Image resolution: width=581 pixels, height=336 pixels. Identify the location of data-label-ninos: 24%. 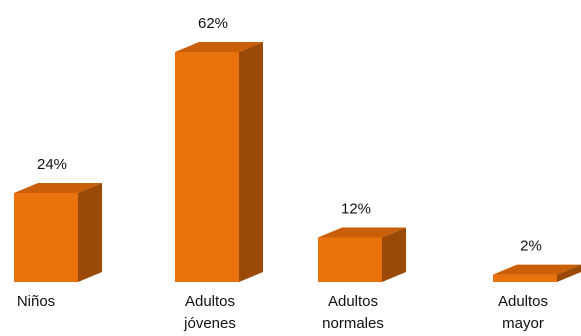
(52, 164).